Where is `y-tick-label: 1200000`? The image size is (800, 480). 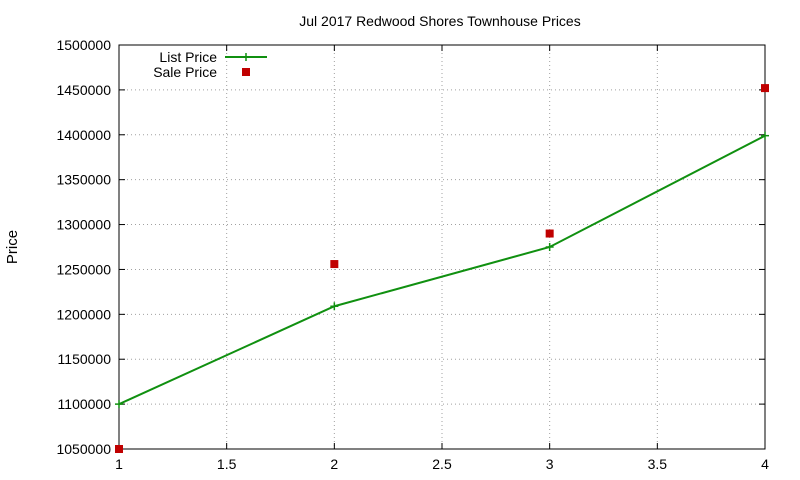 y-tick-label: 1200000 is located at coordinates (83, 314).